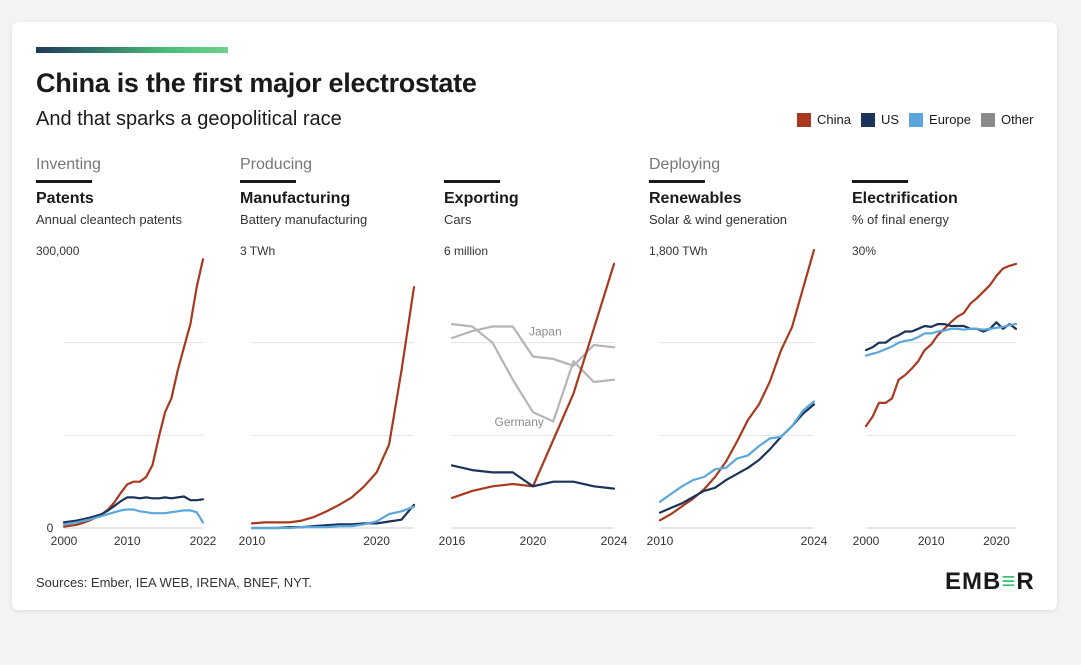  I want to click on legend-swatch-us, so click(867, 119).